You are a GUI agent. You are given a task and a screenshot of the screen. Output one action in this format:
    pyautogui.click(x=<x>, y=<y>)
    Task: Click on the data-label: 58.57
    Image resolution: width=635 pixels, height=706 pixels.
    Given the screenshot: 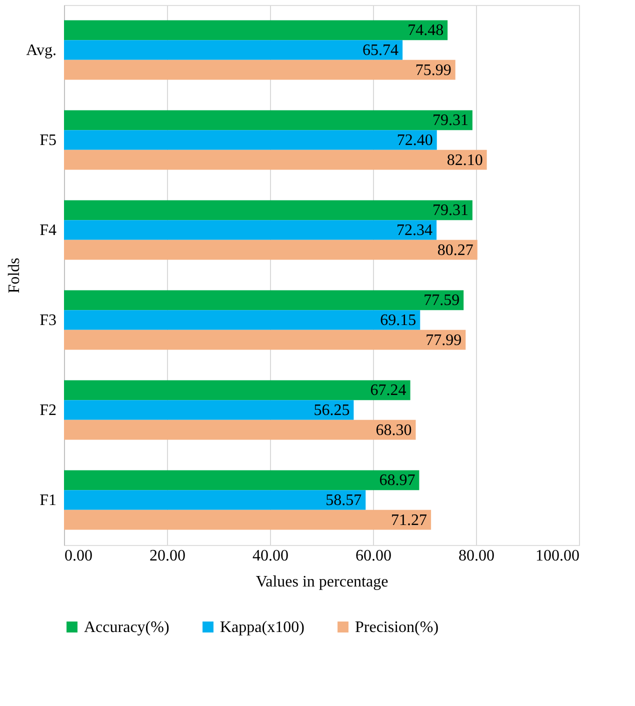 What is the action you would take?
    pyautogui.click(x=344, y=500)
    